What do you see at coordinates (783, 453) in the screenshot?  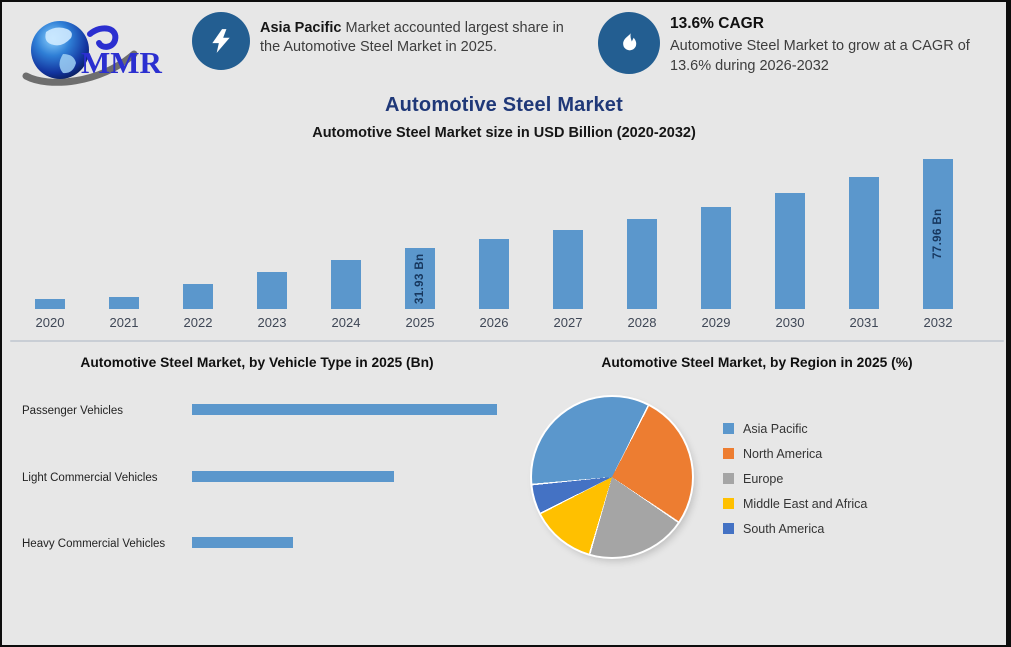 I see `legend-label: North America` at bounding box center [783, 453].